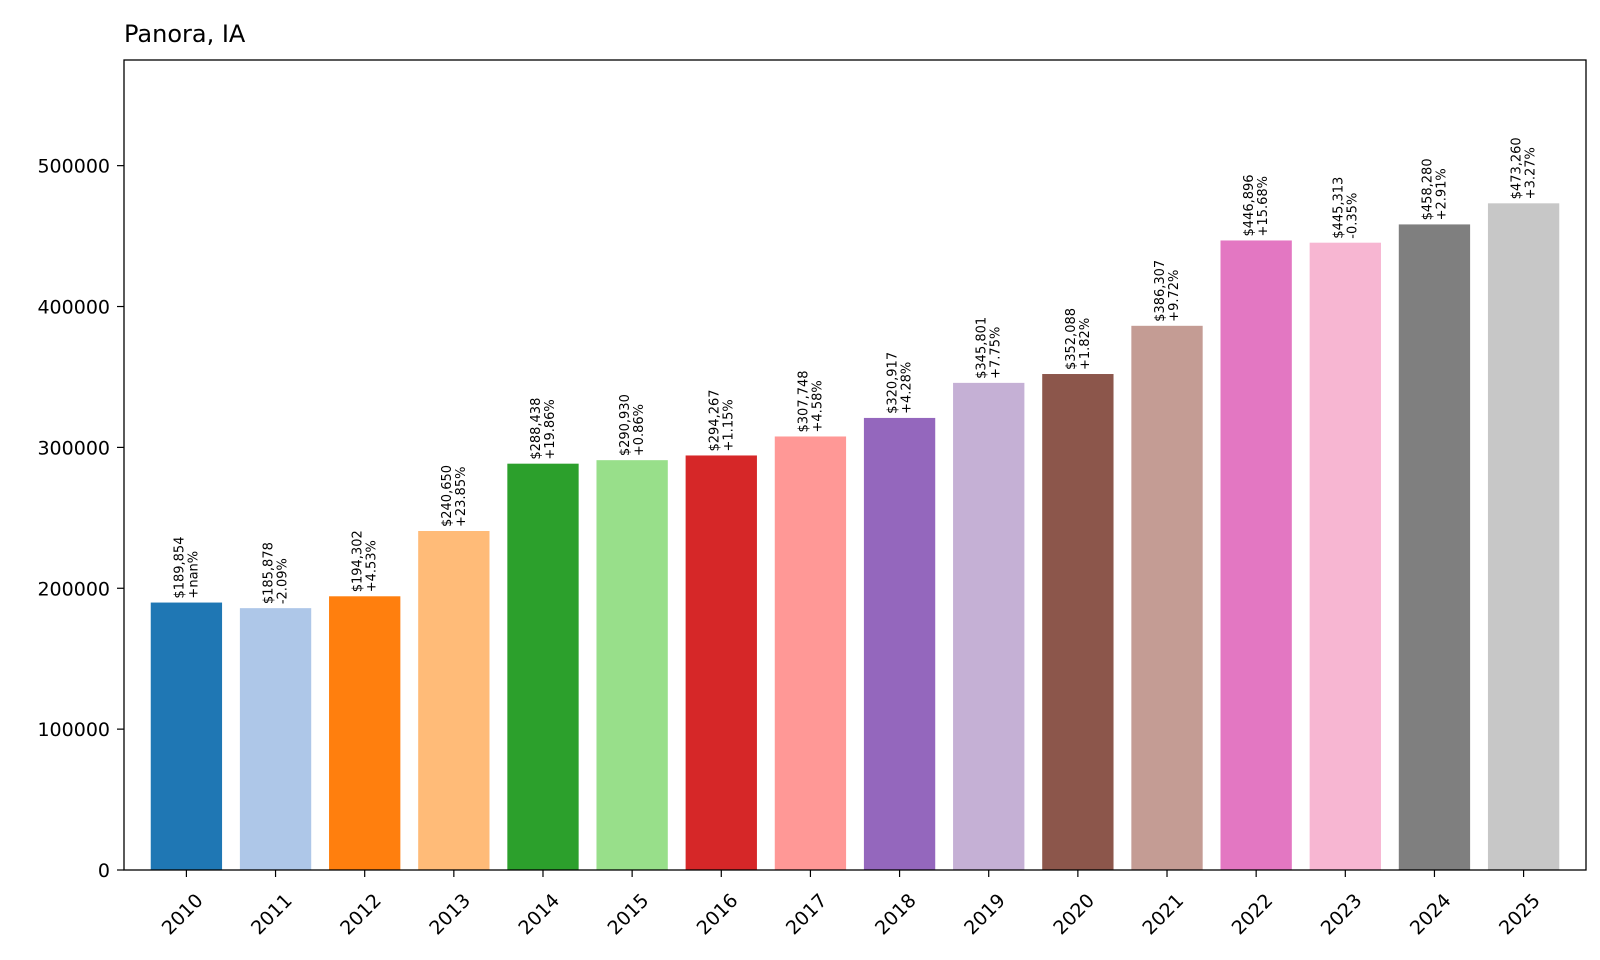 The width and height of the screenshot is (1600, 960). What do you see at coordinates (1163, 915) in the screenshot?
I see `x-tick-label: 2021` at bounding box center [1163, 915].